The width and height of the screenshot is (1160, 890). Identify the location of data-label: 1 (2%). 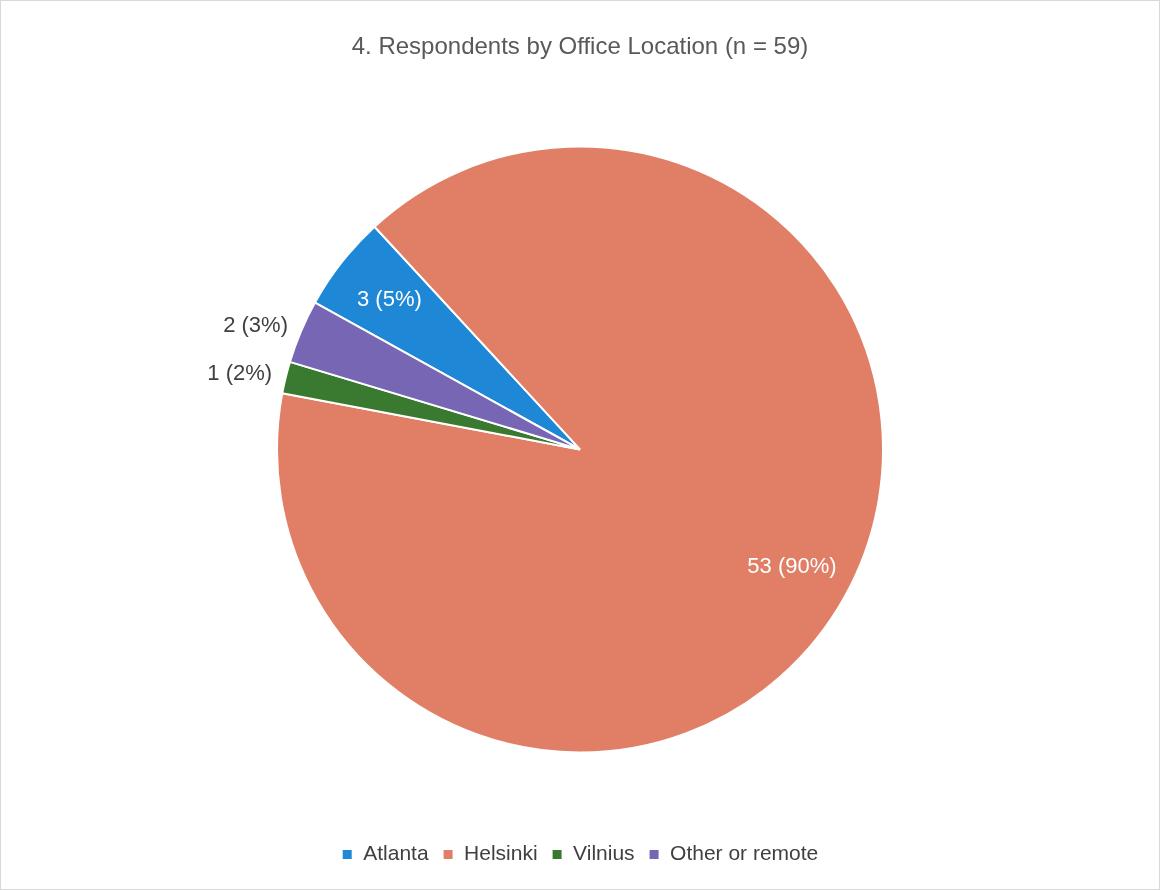
(240, 373).